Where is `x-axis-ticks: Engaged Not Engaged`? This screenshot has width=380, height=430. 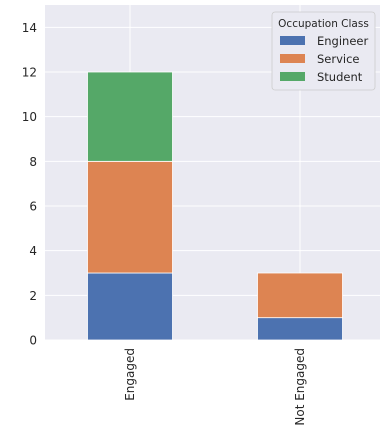
x-axis-ticks: Engaged Not Engaged is located at coordinates (215, 387).